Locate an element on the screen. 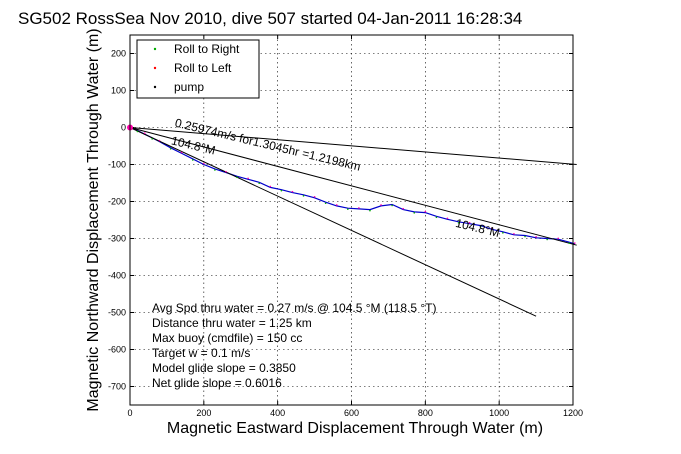 The width and height of the screenshot is (681, 454). legend: Roll to Right Roll to Left pump is located at coordinates (198, 69).